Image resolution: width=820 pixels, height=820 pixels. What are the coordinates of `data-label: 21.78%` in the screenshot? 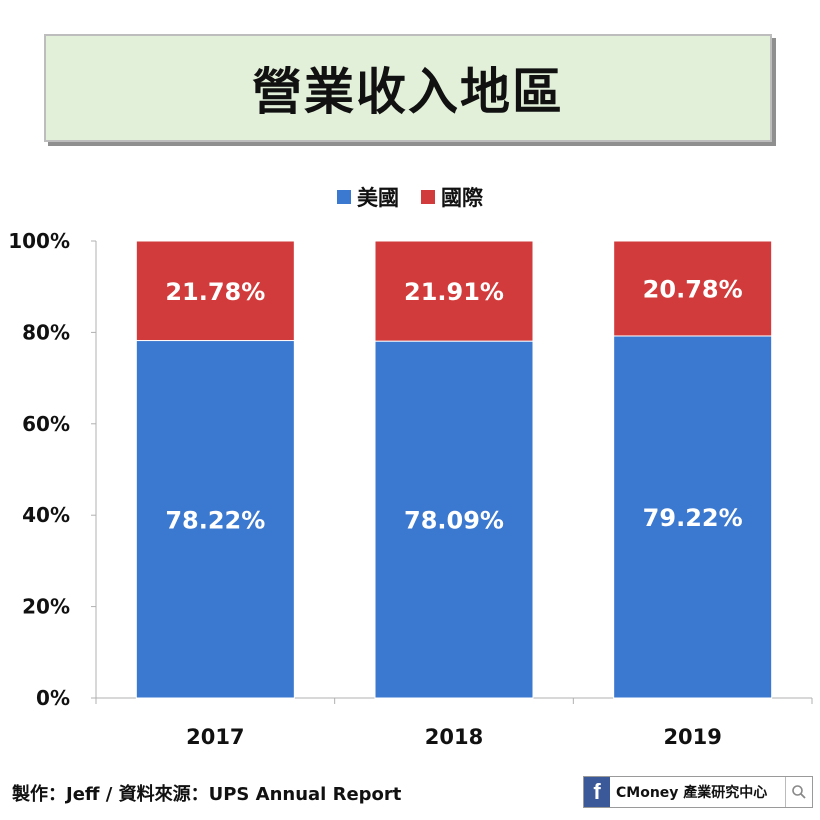 It's located at (215, 292).